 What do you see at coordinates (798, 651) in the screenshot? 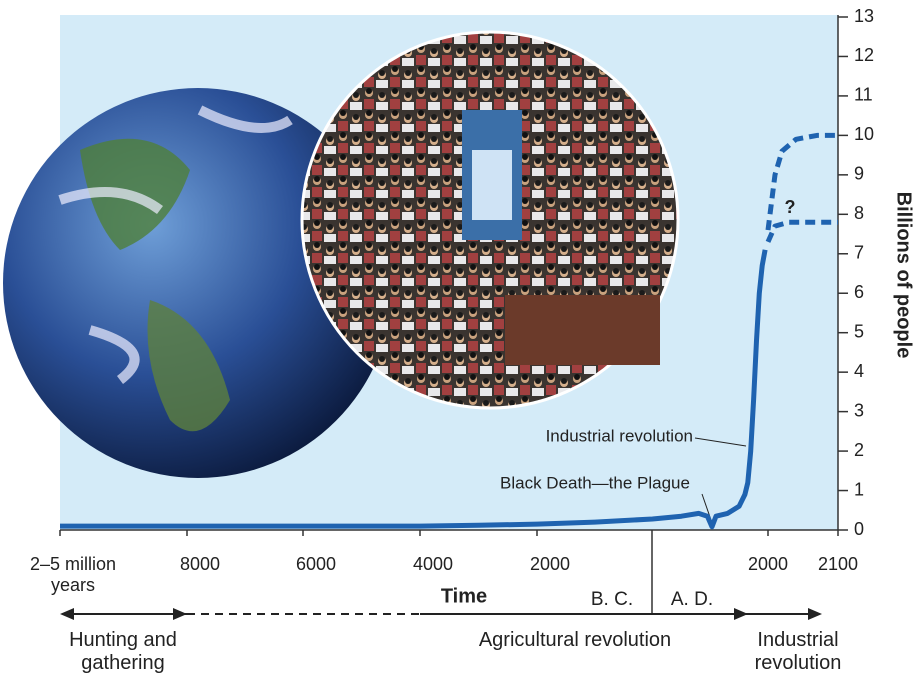
I see `era-name: Industrial revolution` at bounding box center [798, 651].